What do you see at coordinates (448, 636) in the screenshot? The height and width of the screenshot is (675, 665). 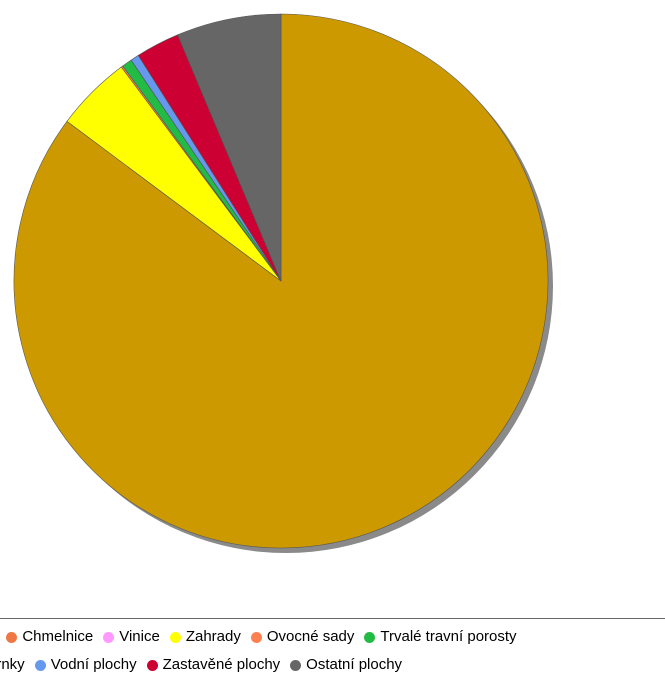 I see `legend-label: Trvalé travní porosty` at bounding box center [448, 636].